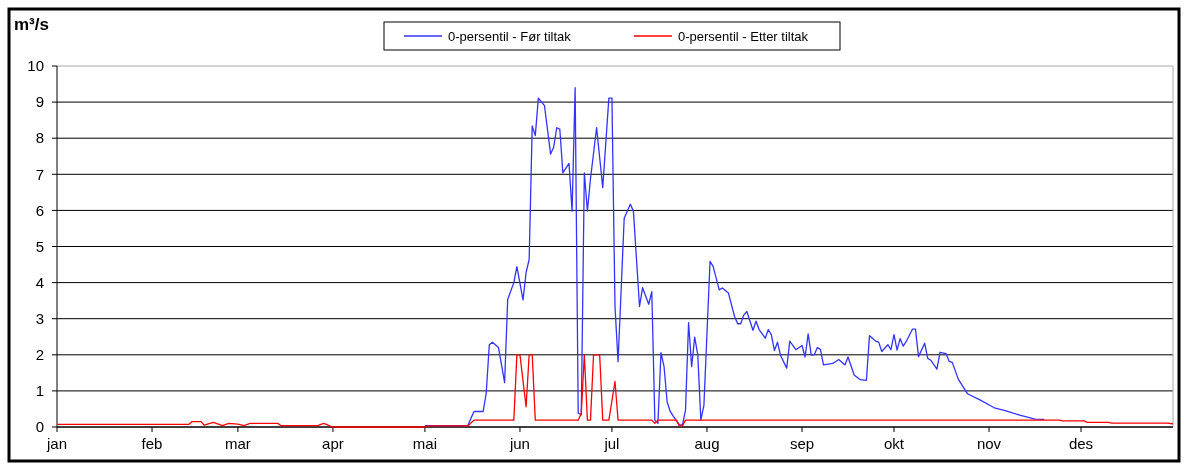  Describe the element at coordinates (237, 443) in the screenshot. I see `x-tick-label: mar` at that location.